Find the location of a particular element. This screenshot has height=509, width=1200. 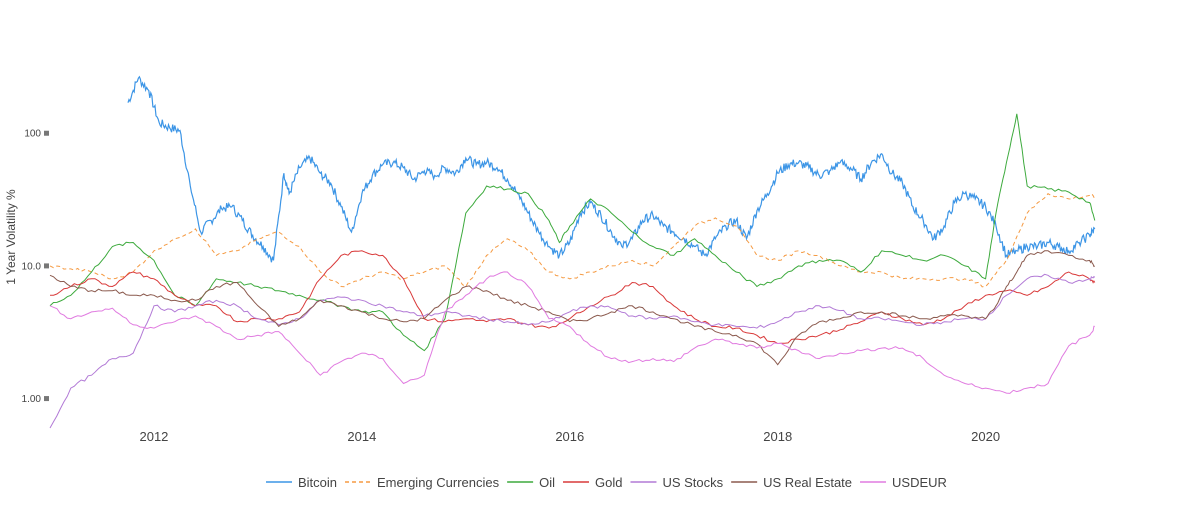

legend-label: US Stocks is located at coordinates (692, 482).